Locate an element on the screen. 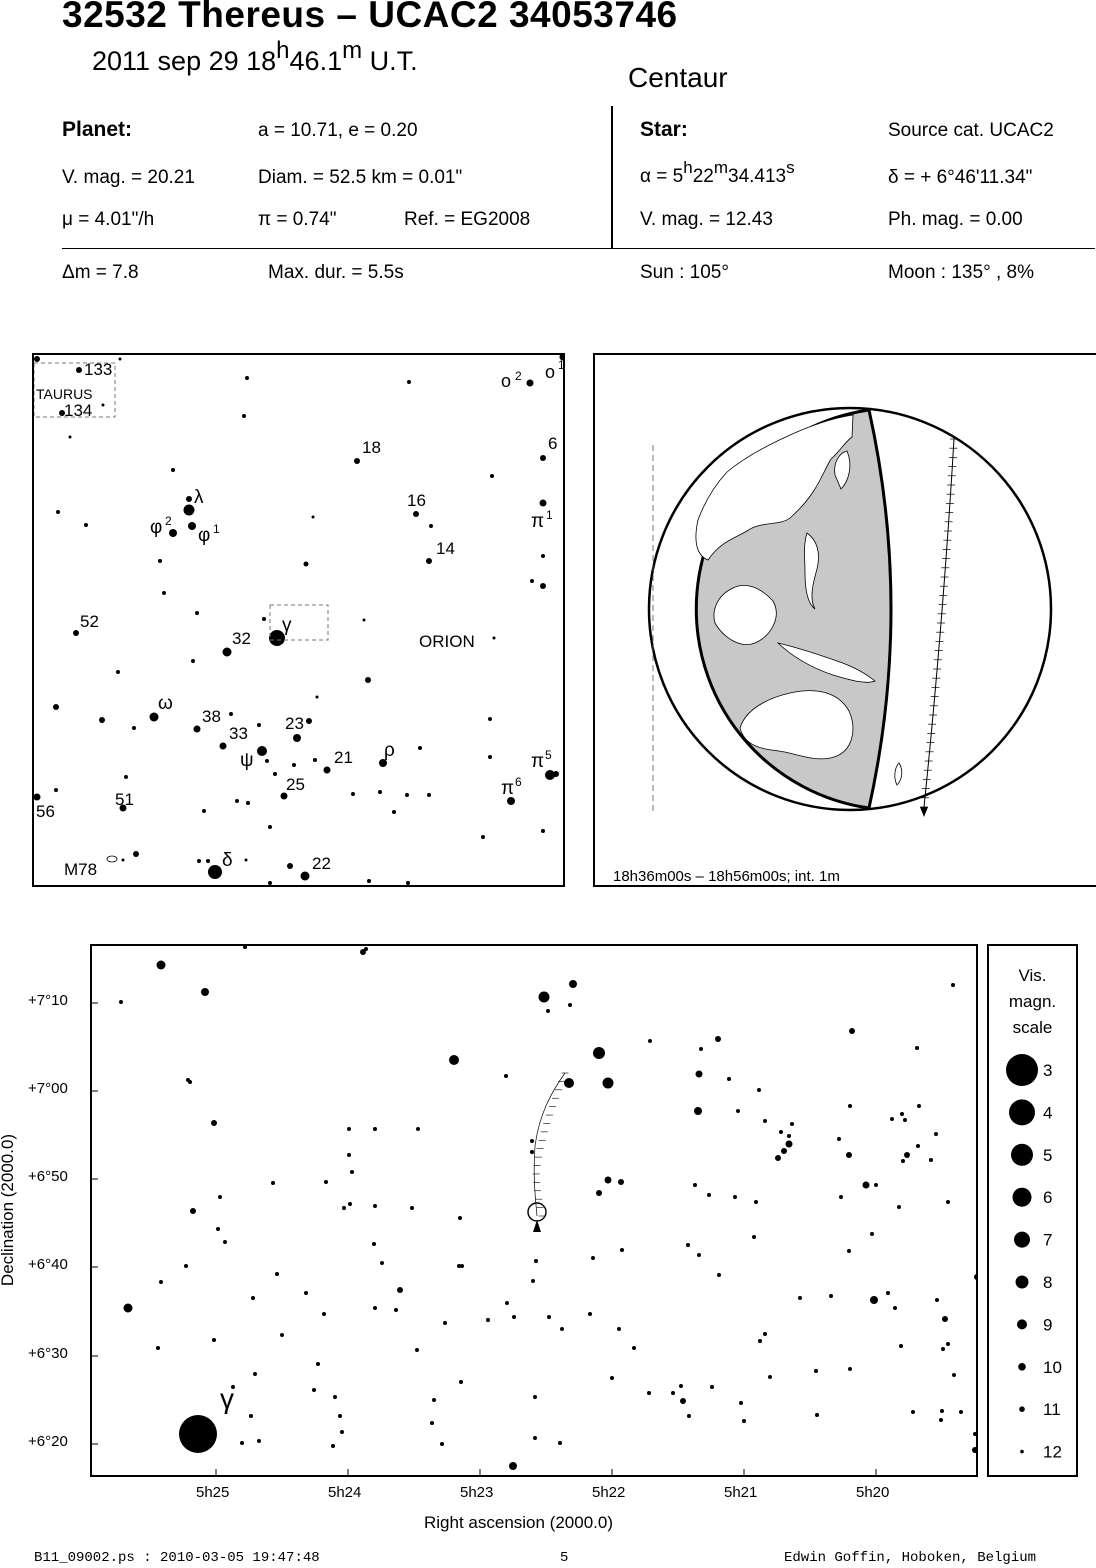 Image resolution: width=1096 pixels, height=1568 pixels. label-51: 51 is located at coordinates (124, 799).